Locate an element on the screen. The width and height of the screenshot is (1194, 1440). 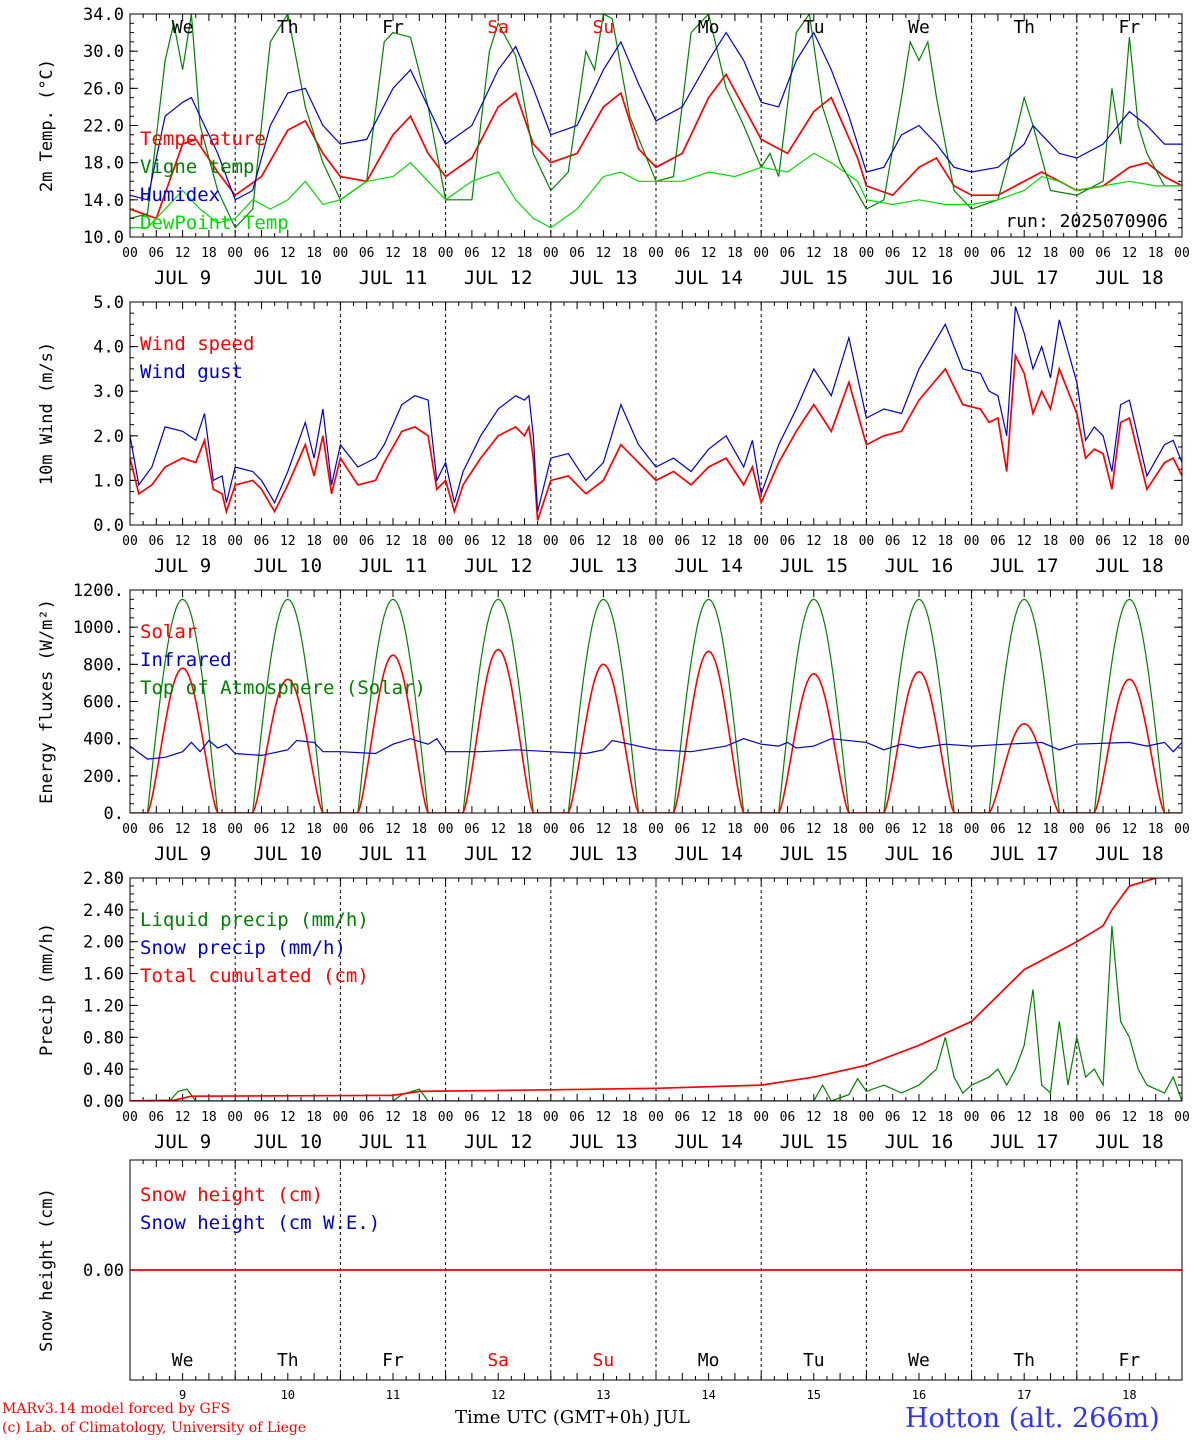
weekday-label: Fr is located at coordinates (1130, 27).